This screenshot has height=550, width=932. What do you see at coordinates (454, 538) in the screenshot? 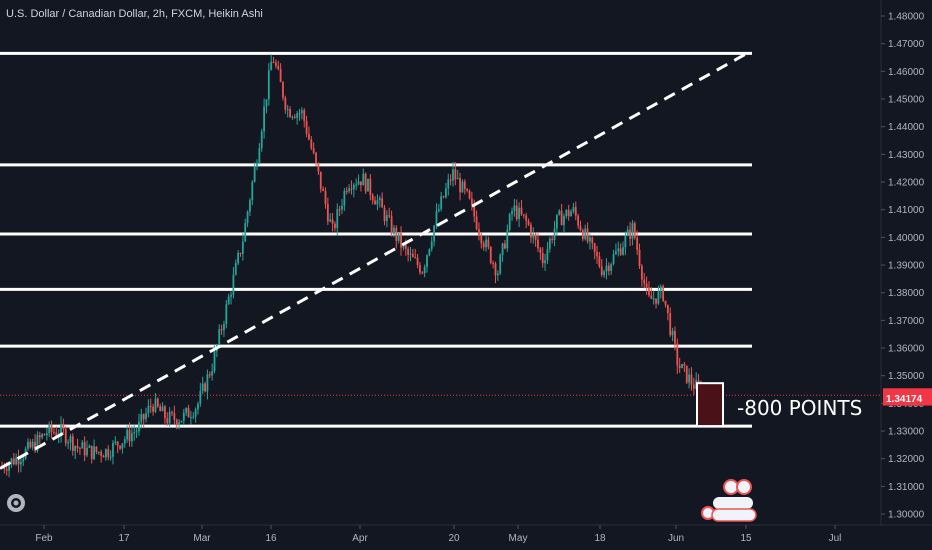
I see `time-tick-label: 20` at bounding box center [454, 538].